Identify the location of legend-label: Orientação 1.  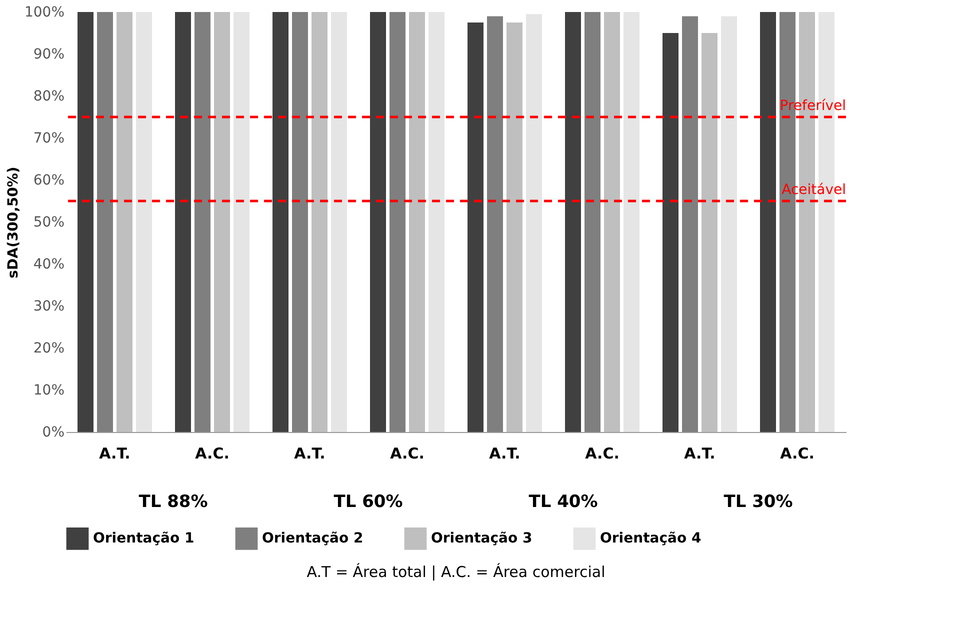
(143, 538).